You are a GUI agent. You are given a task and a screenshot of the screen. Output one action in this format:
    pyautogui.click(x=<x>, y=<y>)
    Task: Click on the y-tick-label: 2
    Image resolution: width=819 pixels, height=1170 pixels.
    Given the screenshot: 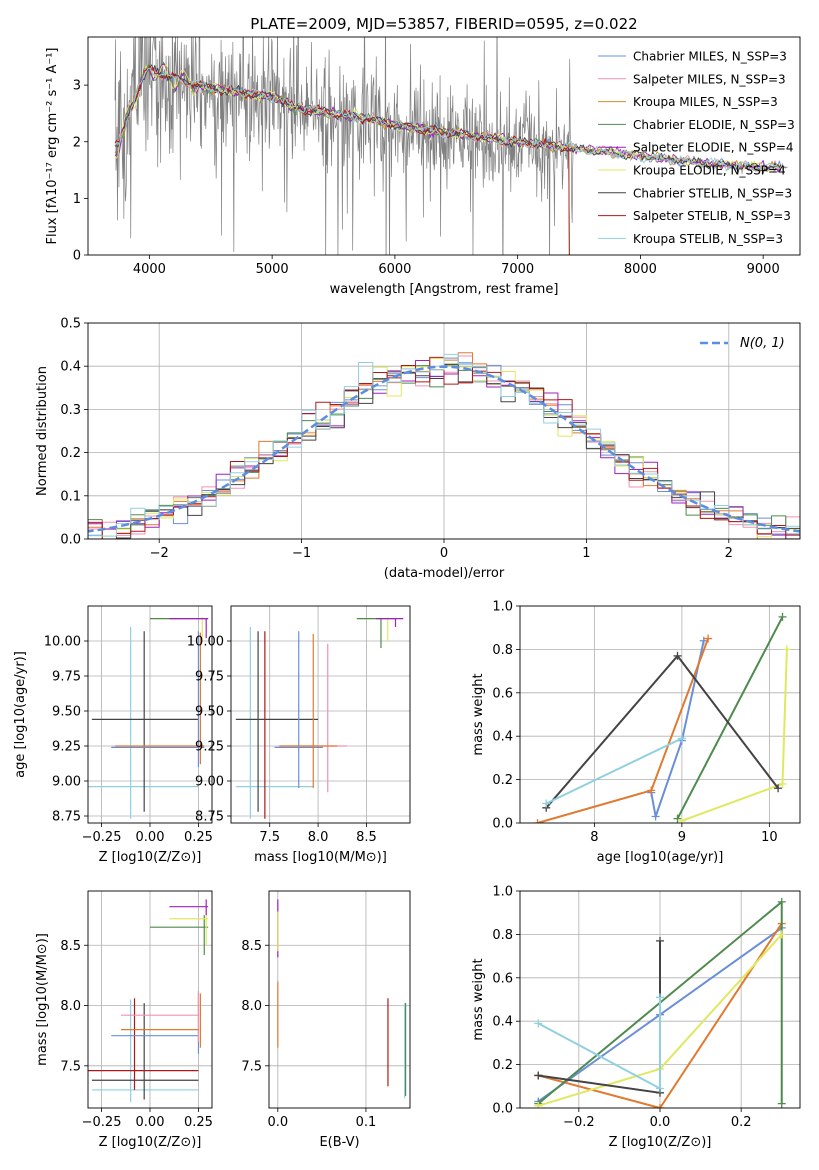 What is the action you would take?
    pyautogui.click(x=77, y=142)
    